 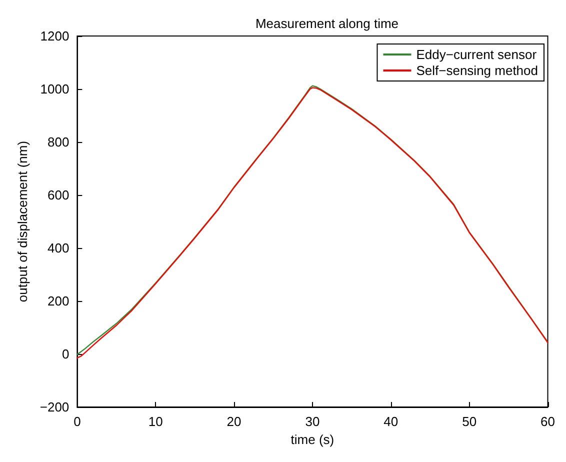 What do you see at coordinates (477, 70) in the screenshot?
I see `legend-label: Self−sensing method` at bounding box center [477, 70].